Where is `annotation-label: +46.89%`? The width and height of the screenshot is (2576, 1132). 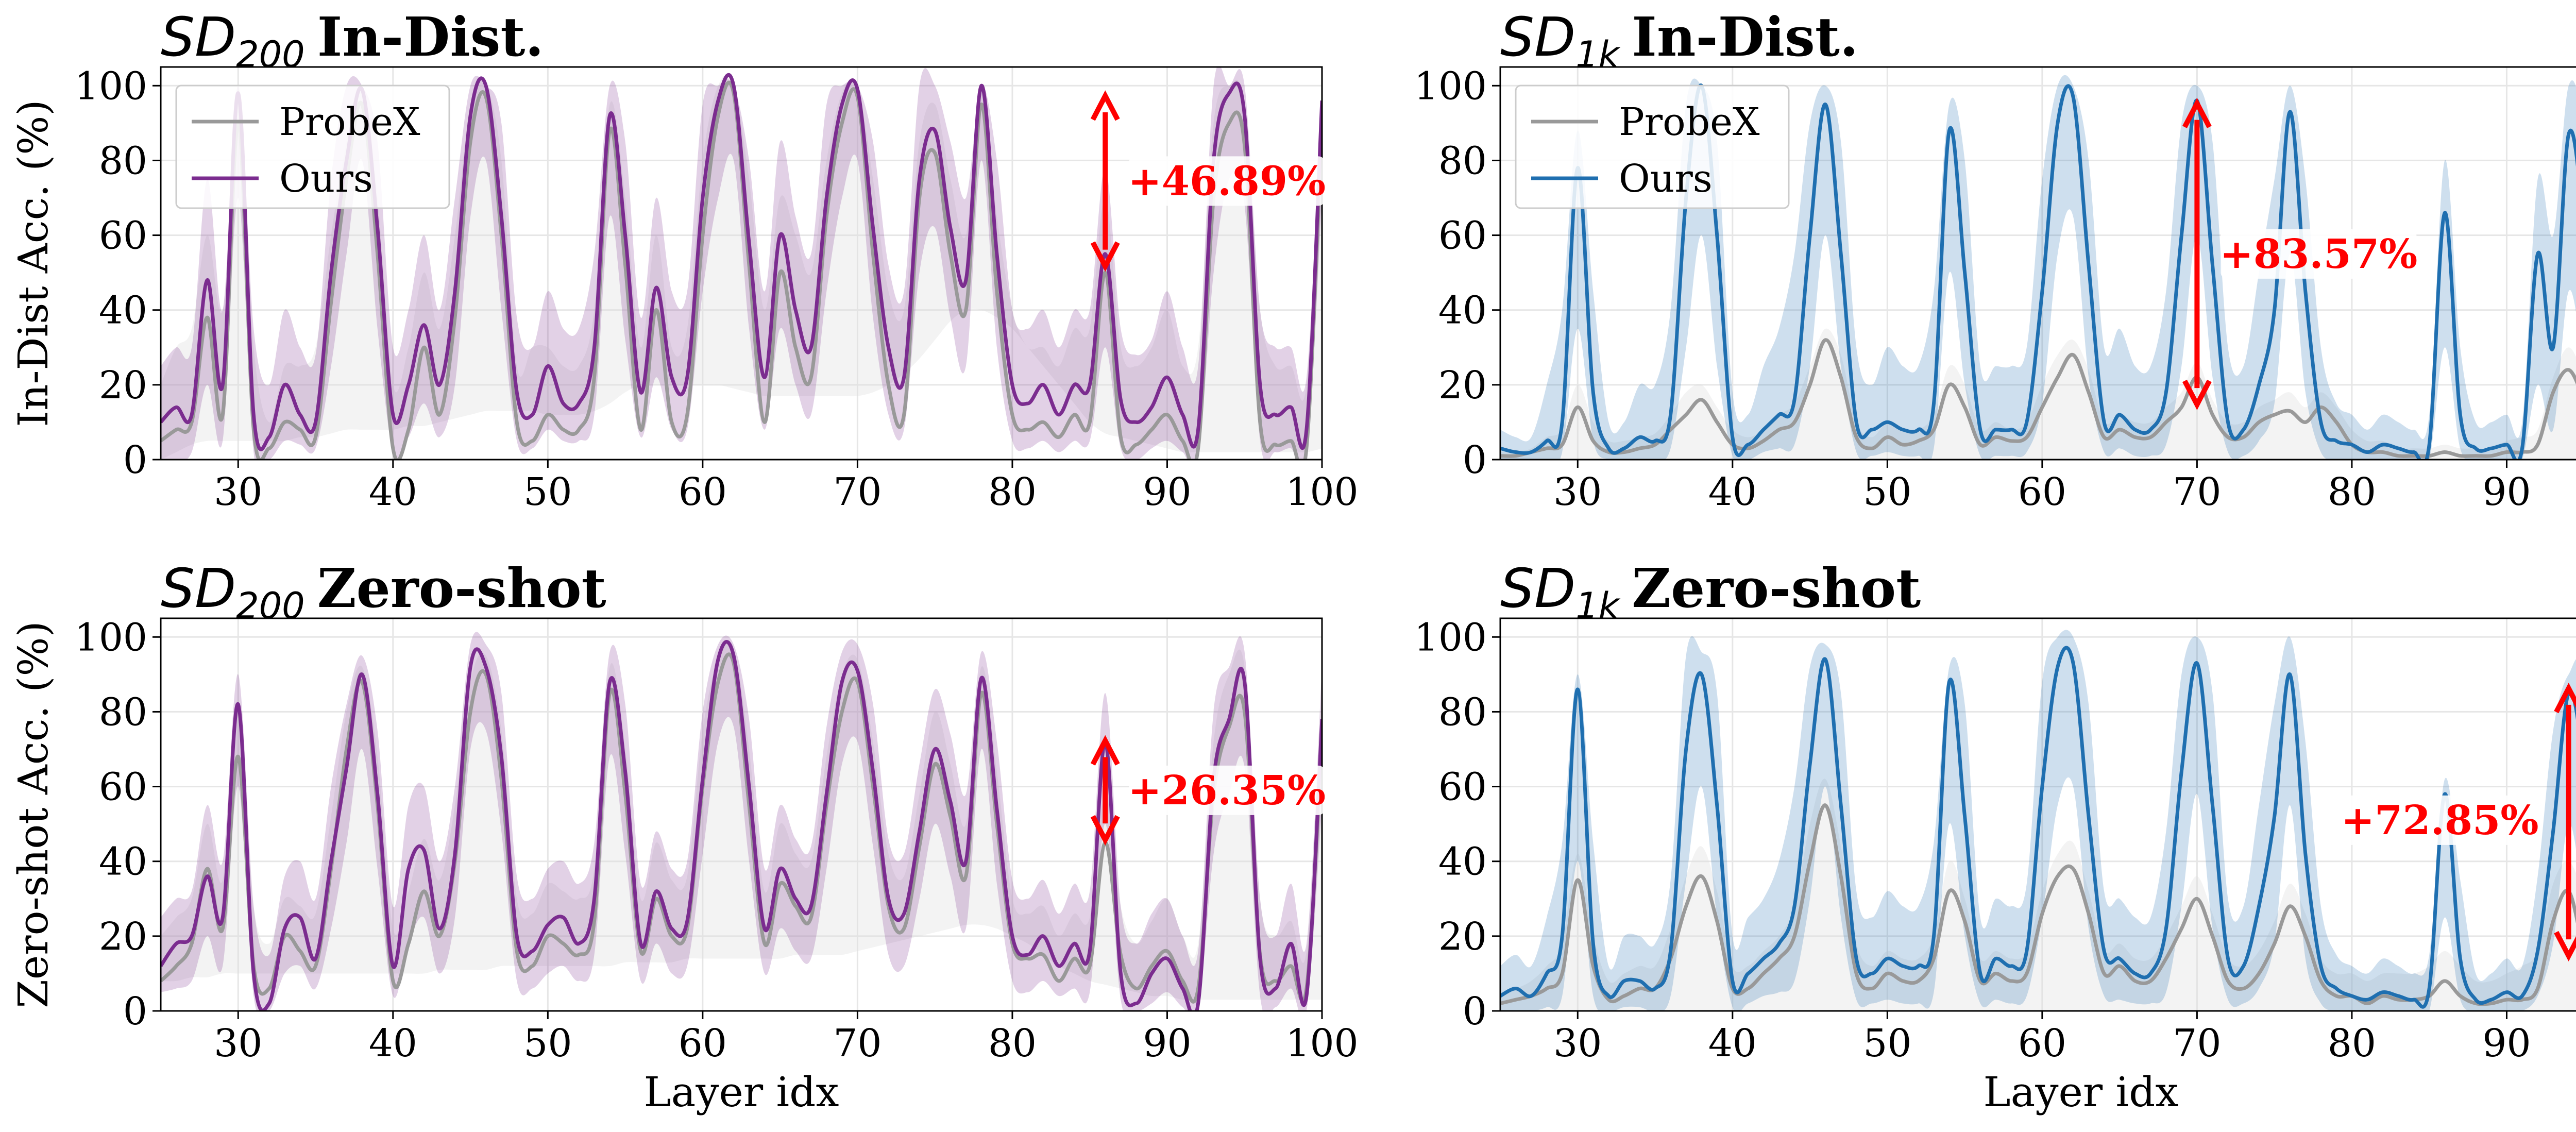
annotation-label: +46.89% is located at coordinates (1227, 181).